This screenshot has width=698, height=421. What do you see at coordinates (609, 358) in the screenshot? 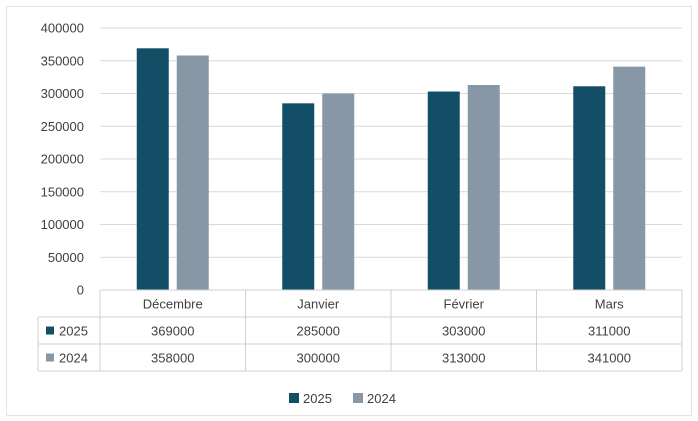
I see `table-cell-value: 341000` at bounding box center [609, 358].